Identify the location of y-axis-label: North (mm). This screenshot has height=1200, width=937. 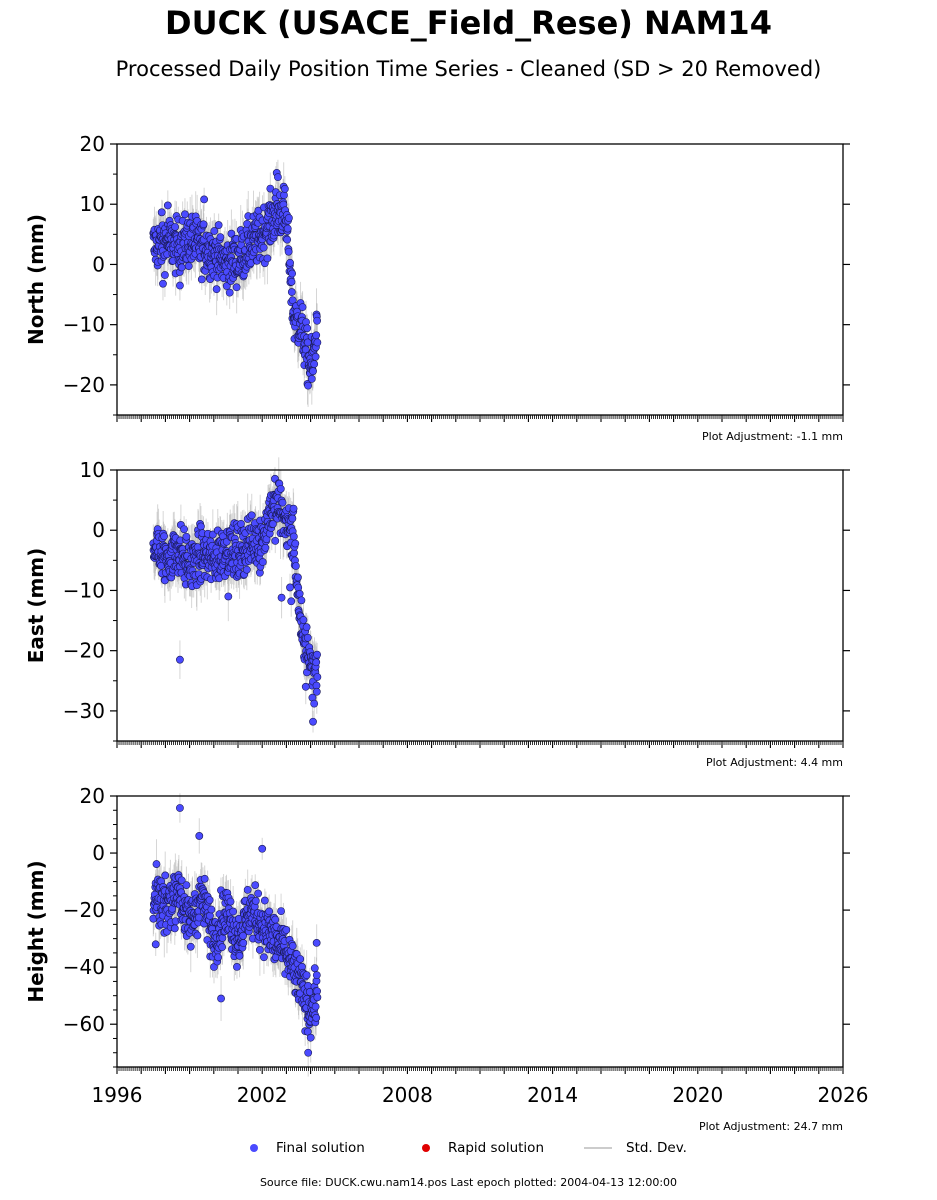
(36, 279).